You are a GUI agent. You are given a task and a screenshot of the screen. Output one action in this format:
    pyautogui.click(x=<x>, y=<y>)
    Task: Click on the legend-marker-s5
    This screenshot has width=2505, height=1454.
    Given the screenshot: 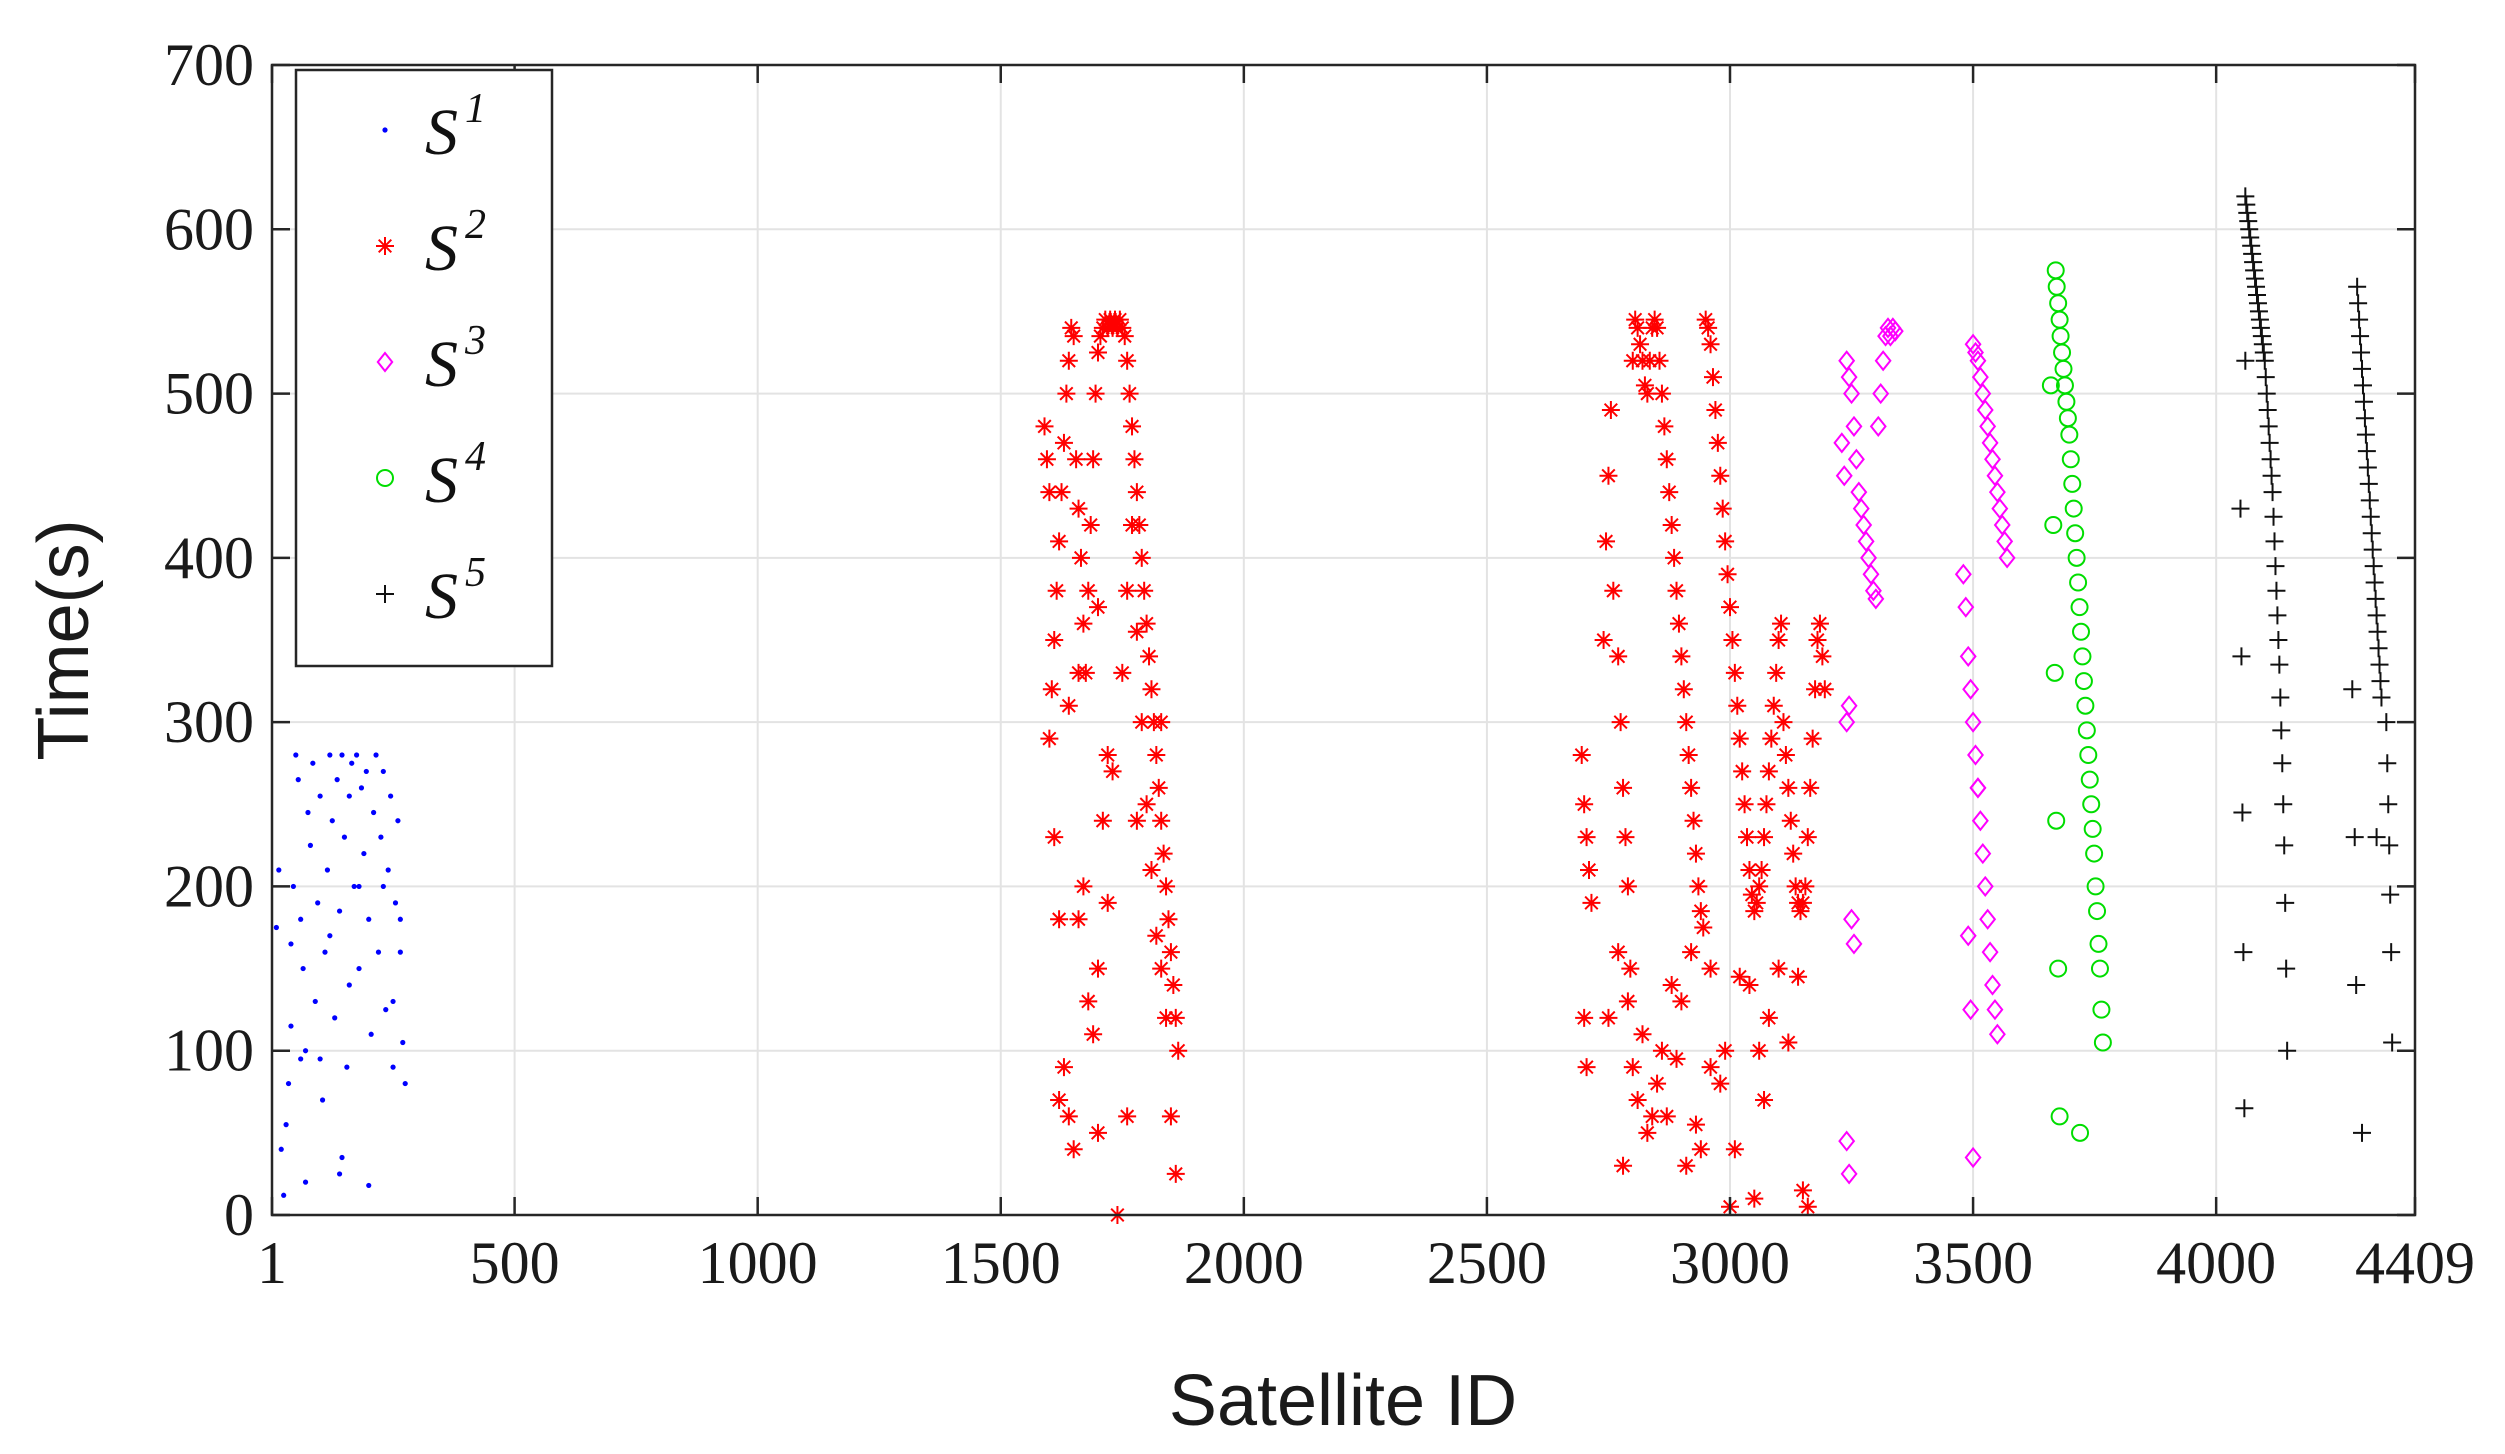 What is the action you would take?
    pyautogui.click(x=385, y=594)
    